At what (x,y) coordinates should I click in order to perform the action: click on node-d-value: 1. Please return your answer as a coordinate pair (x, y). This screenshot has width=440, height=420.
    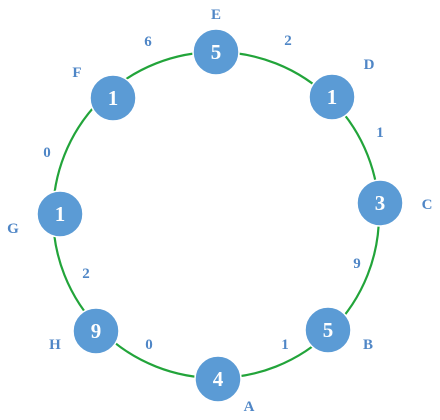
    Looking at the image, I should click on (332, 97).